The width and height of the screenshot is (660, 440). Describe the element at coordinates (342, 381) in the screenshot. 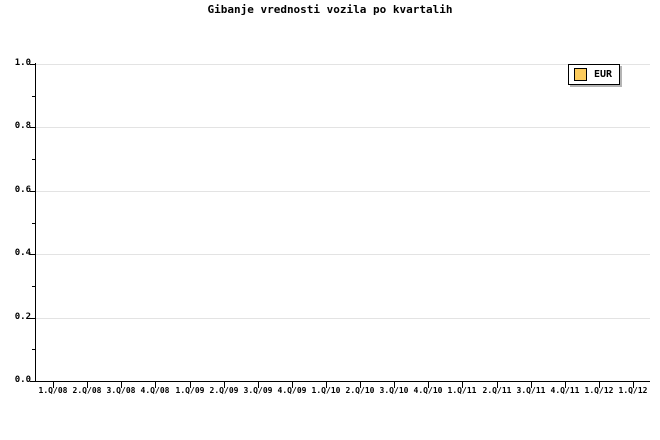

I see `x-axis-line` at that location.